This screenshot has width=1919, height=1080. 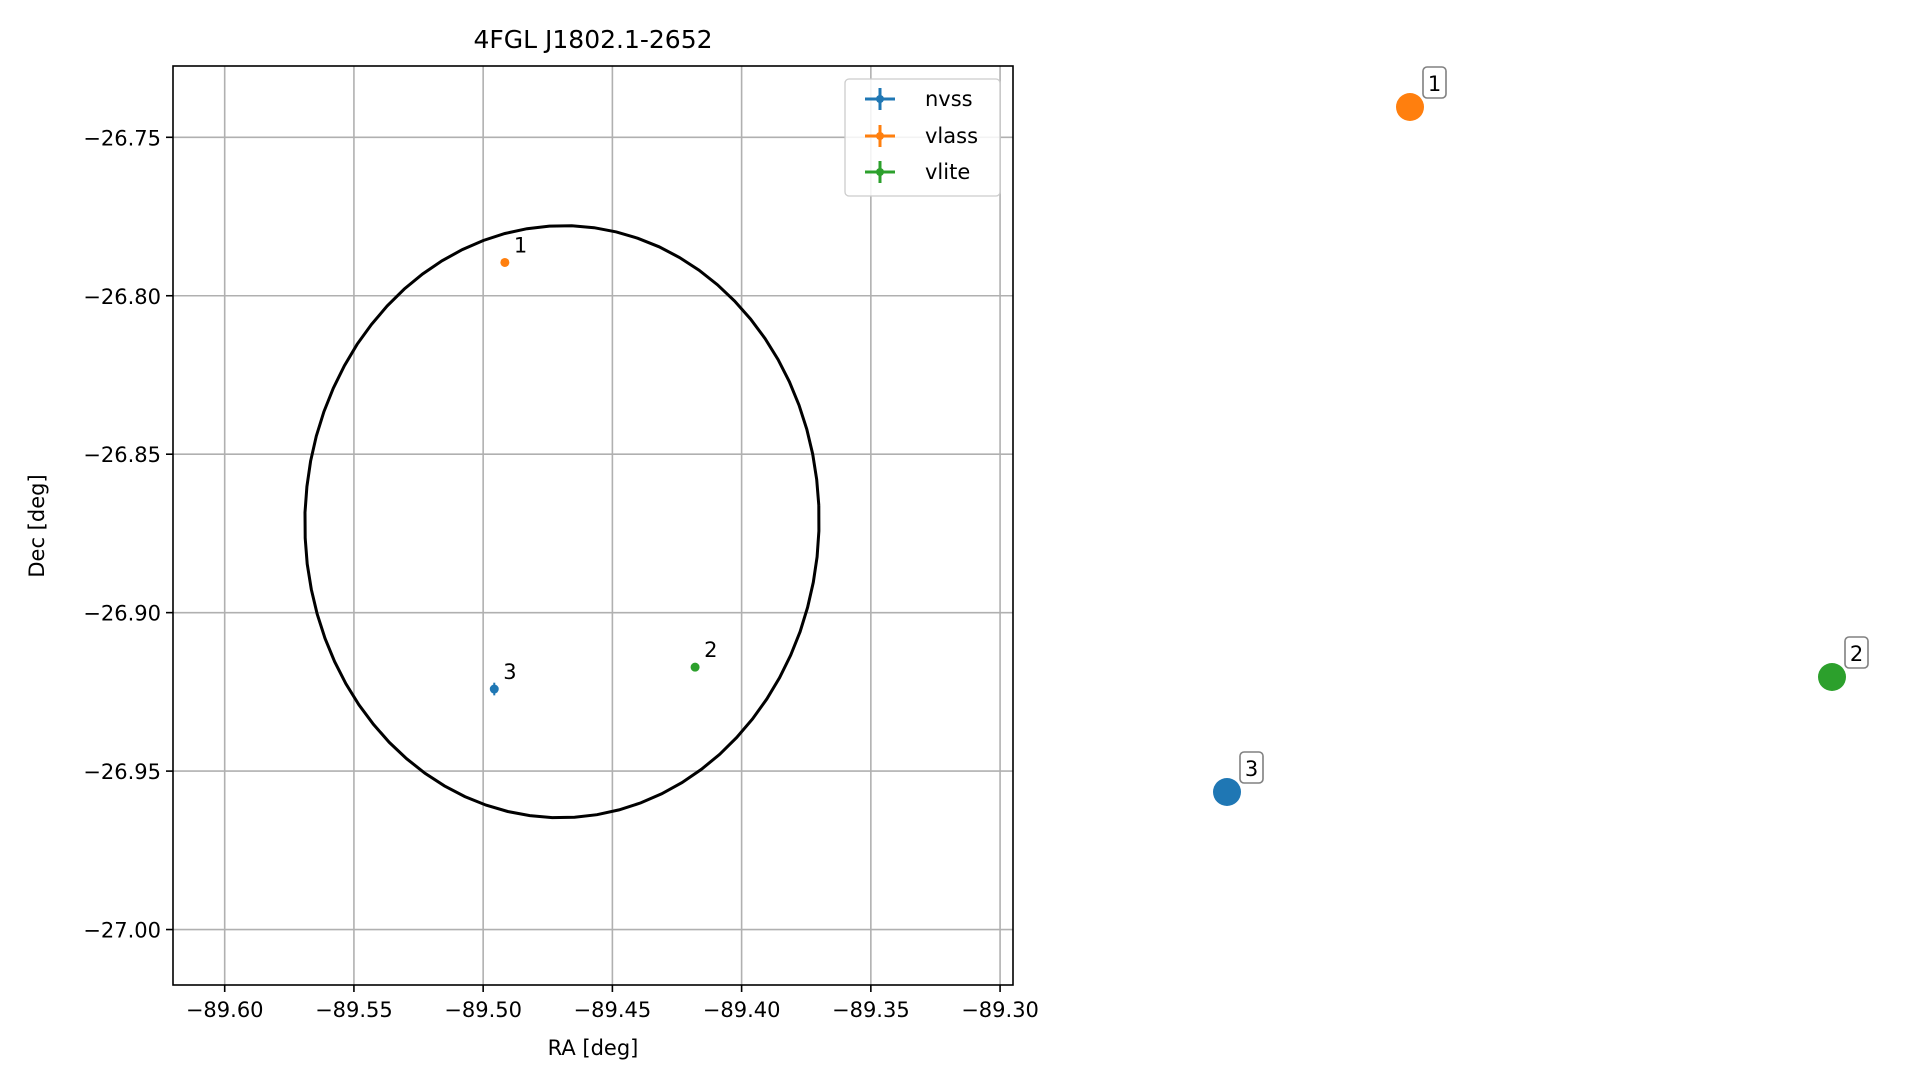 I want to click on legend-entry-vlass: vlass, so click(x=921, y=136).